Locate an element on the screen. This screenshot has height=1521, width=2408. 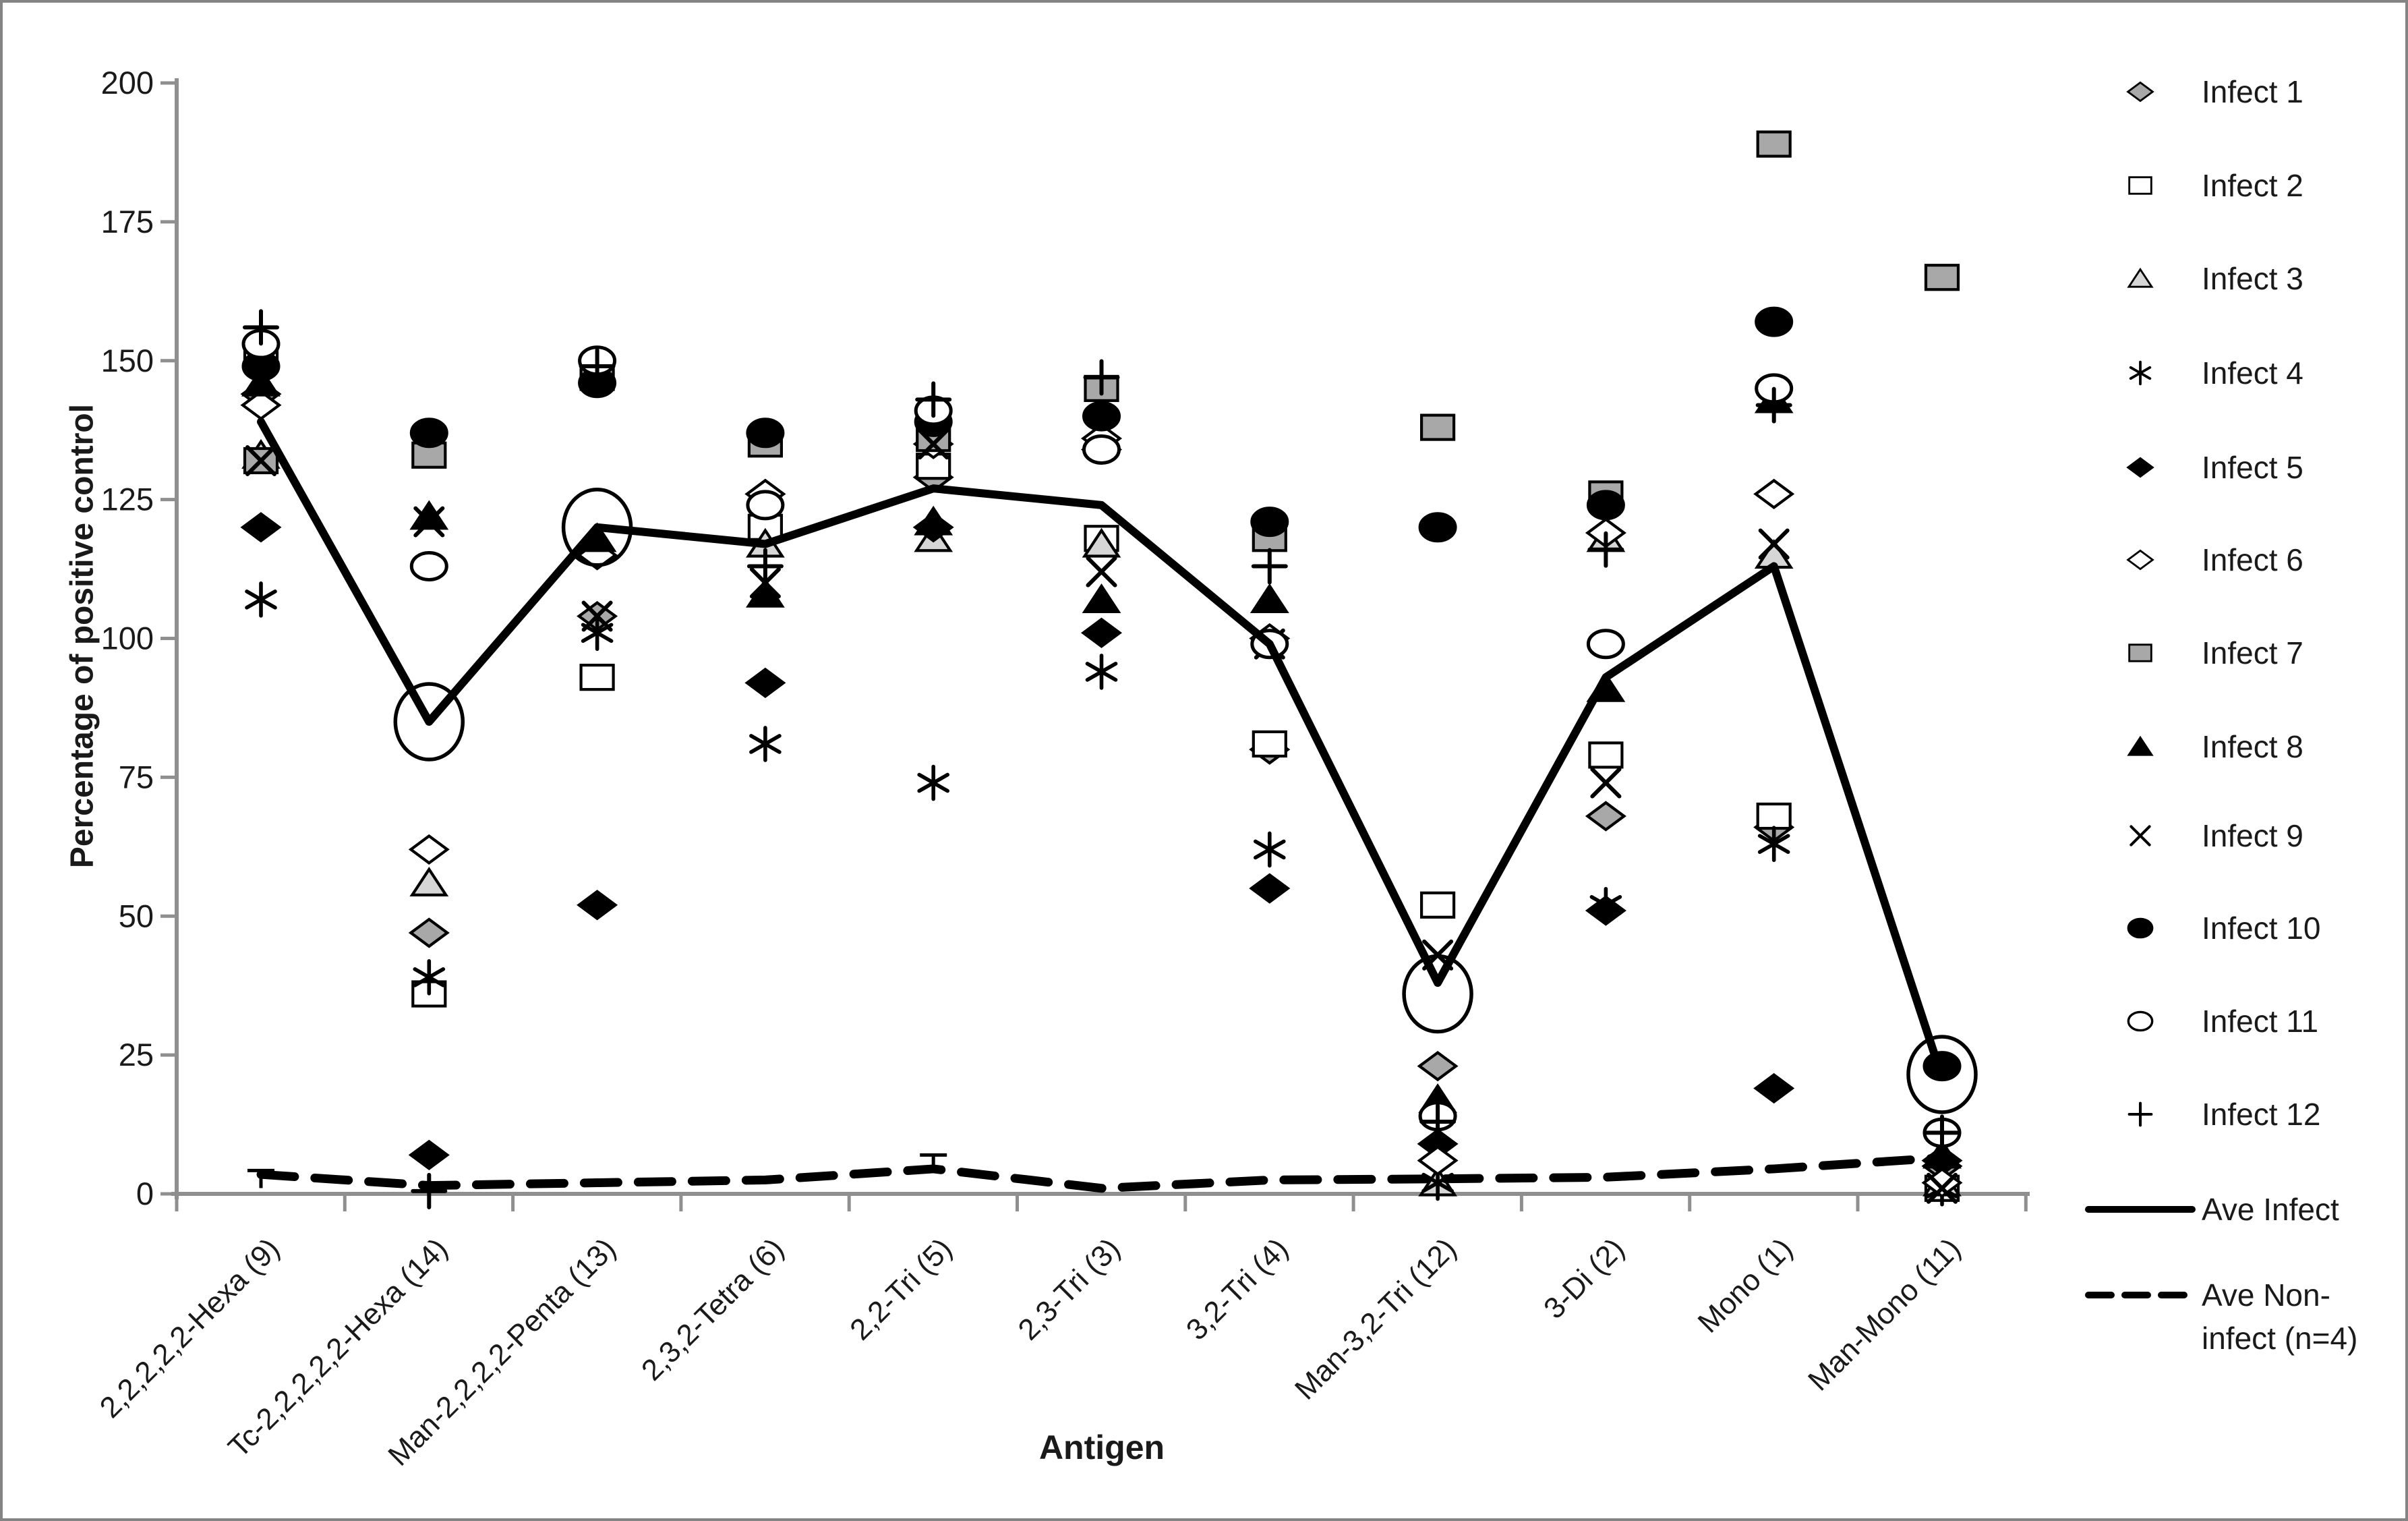
gray-diamond-marker-icon is located at coordinates (2140, 92).